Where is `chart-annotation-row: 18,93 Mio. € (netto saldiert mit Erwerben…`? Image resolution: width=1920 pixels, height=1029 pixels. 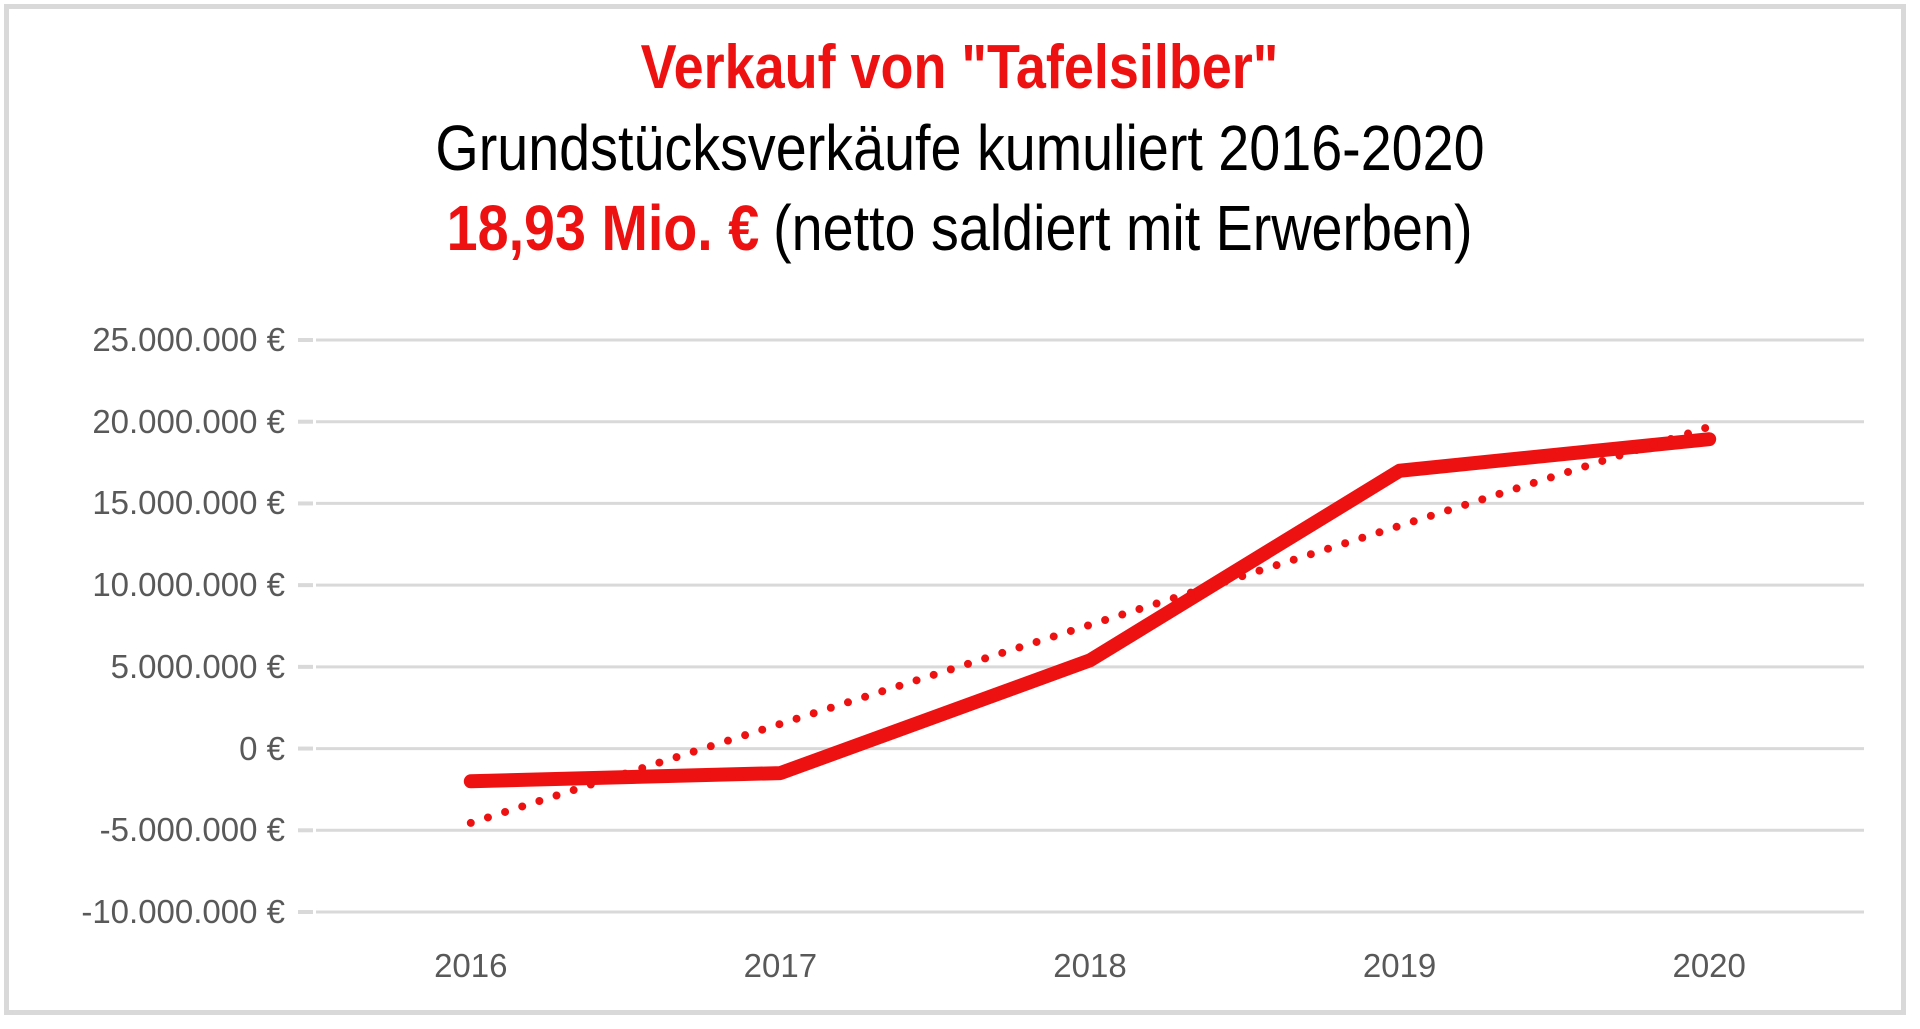 chart-annotation-row: 18,93 Mio. € (netto saldiert mit Erwerben… is located at coordinates (960, 228).